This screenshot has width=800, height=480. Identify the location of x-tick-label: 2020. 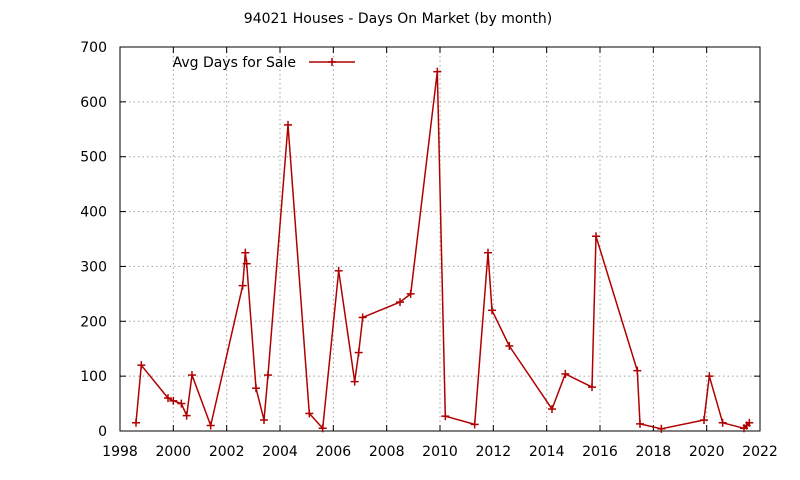
(707, 452).